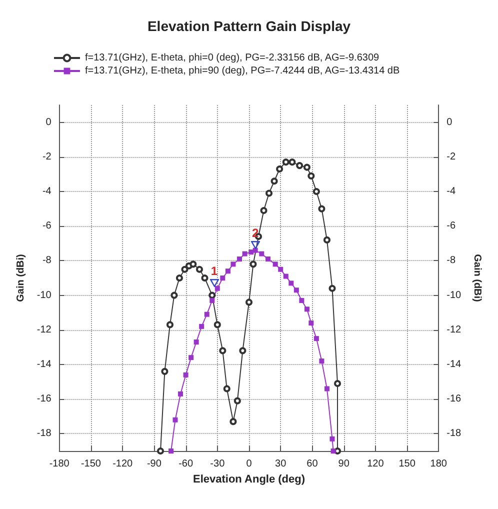 The width and height of the screenshot is (498, 509). I want to click on y2-tick-label: -2, so click(451, 156).